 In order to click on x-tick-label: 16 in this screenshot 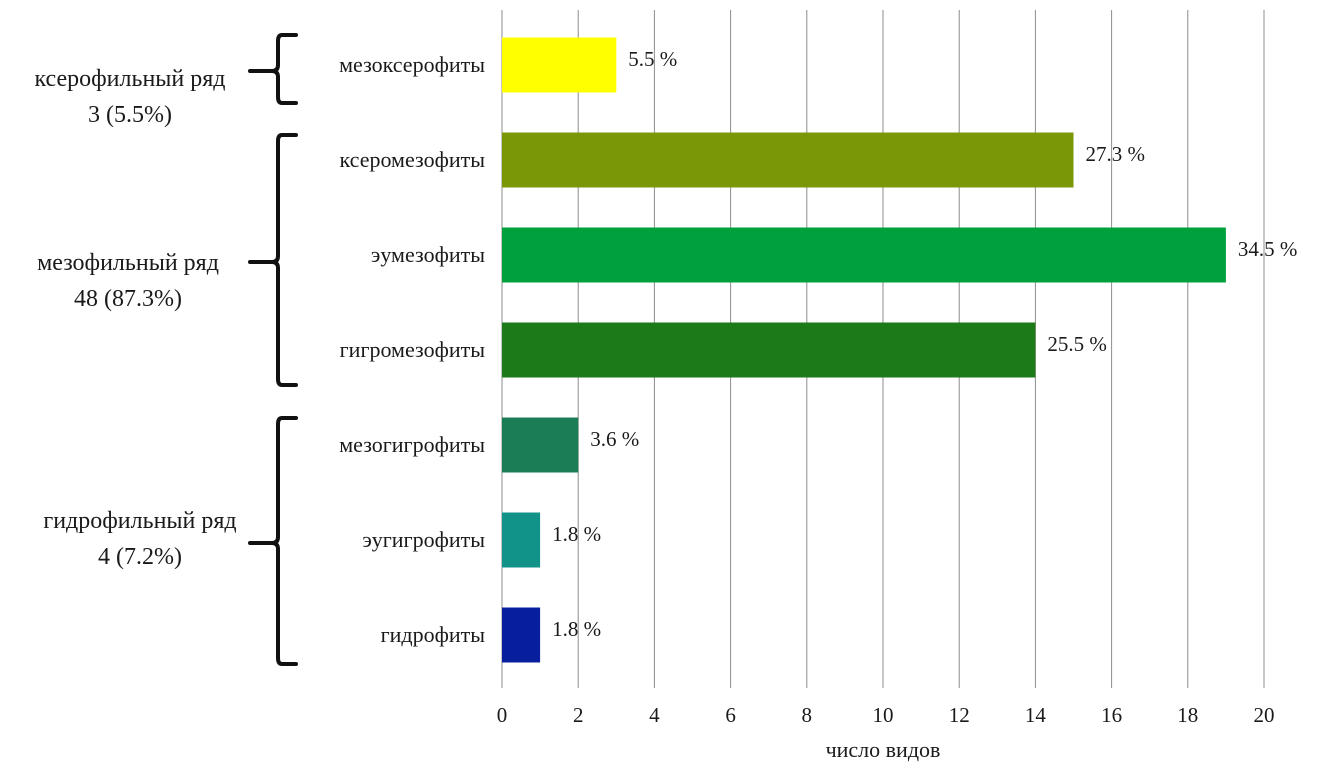, I will do `click(1111, 715)`.